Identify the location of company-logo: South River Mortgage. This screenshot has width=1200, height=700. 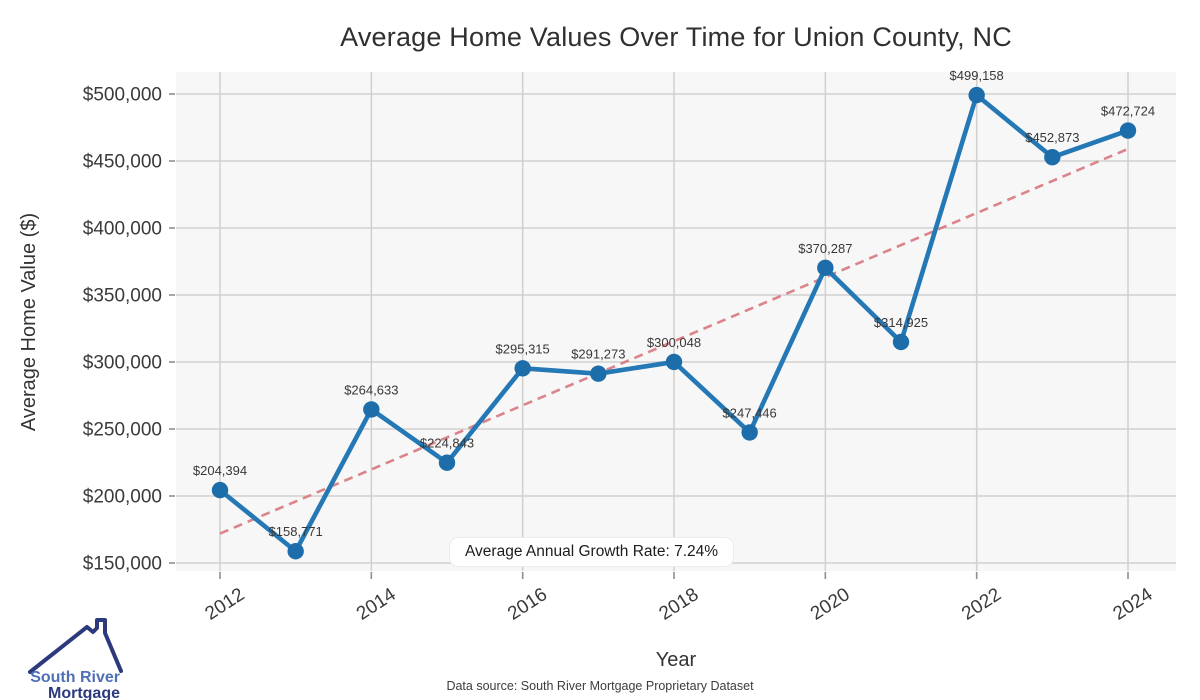
(75, 659).